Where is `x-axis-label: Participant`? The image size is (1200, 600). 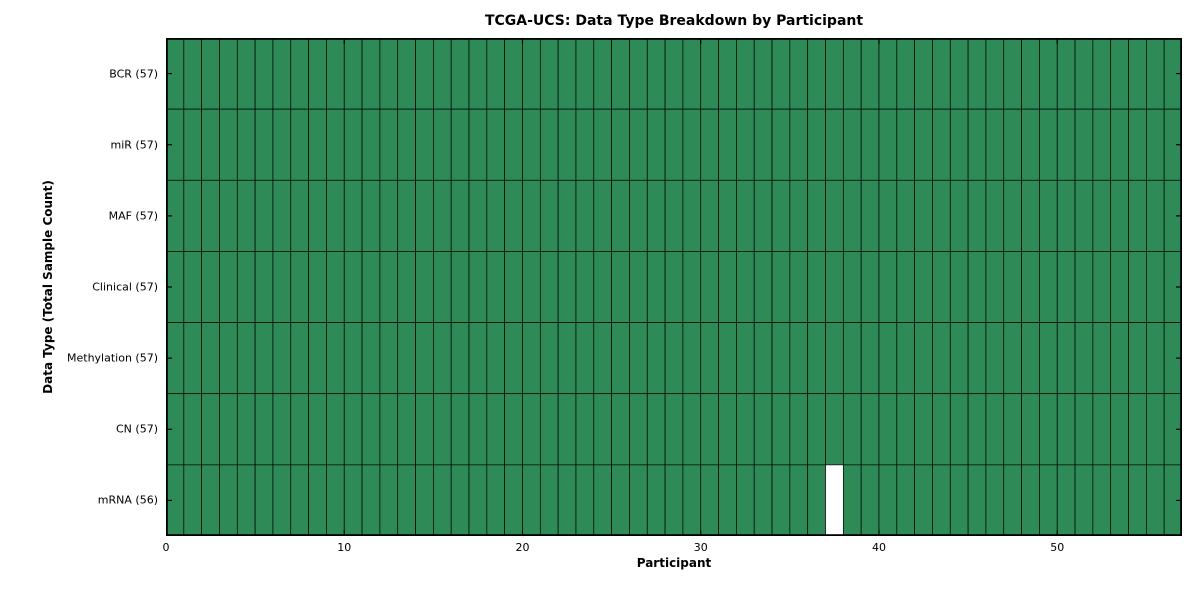 x-axis-label: Participant is located at coordinates (674, 563).